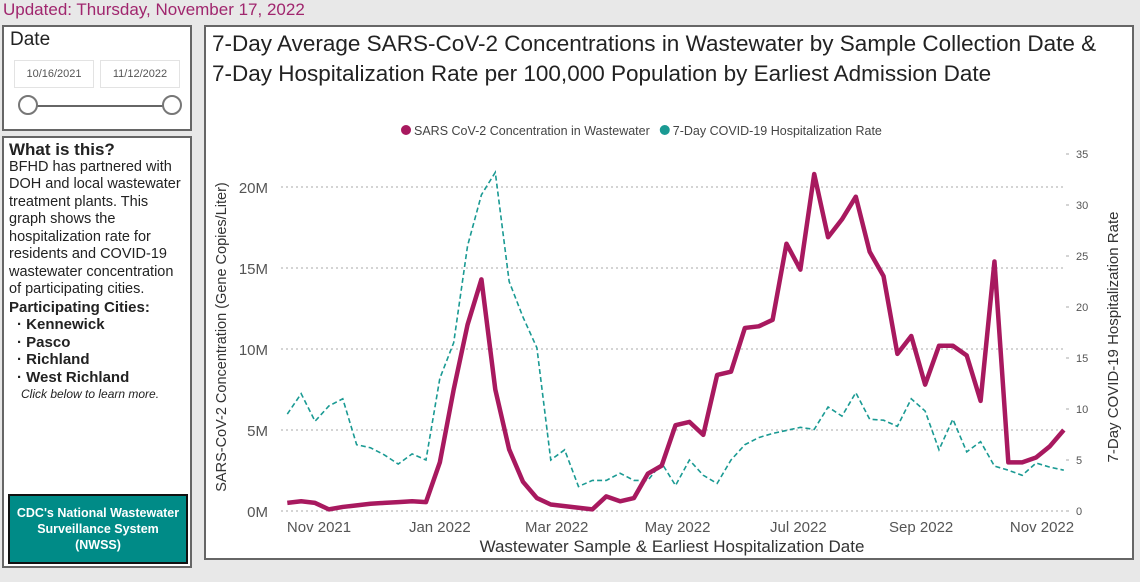  Describe the element at coordinates (78, 377) in the screenshot. I see `city-name: West Richland` at that location.